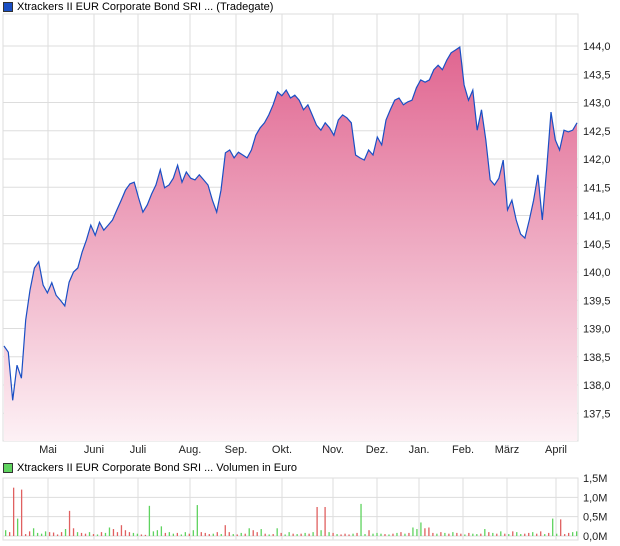 Image resolution: width=620 pixels, height=546 pixels. I want to click on month-label: Aug., so click(190, 450).